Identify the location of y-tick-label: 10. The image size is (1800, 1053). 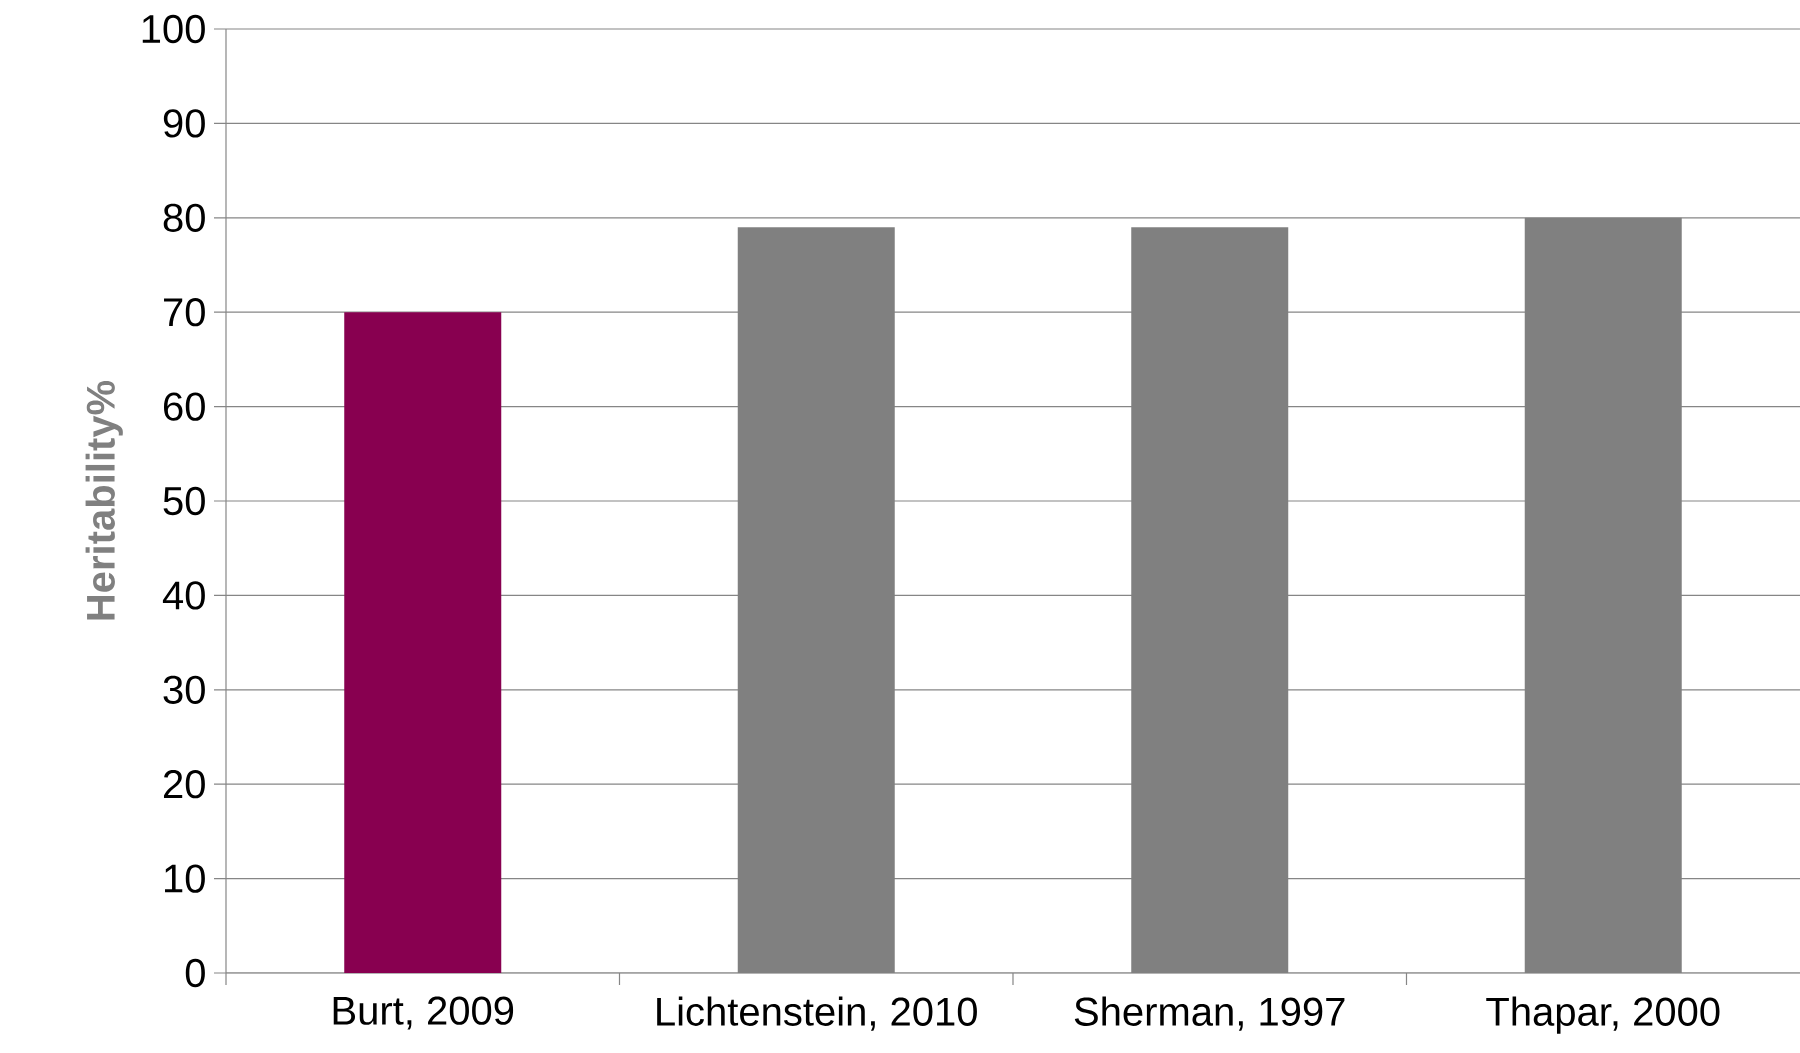
(185, 878).